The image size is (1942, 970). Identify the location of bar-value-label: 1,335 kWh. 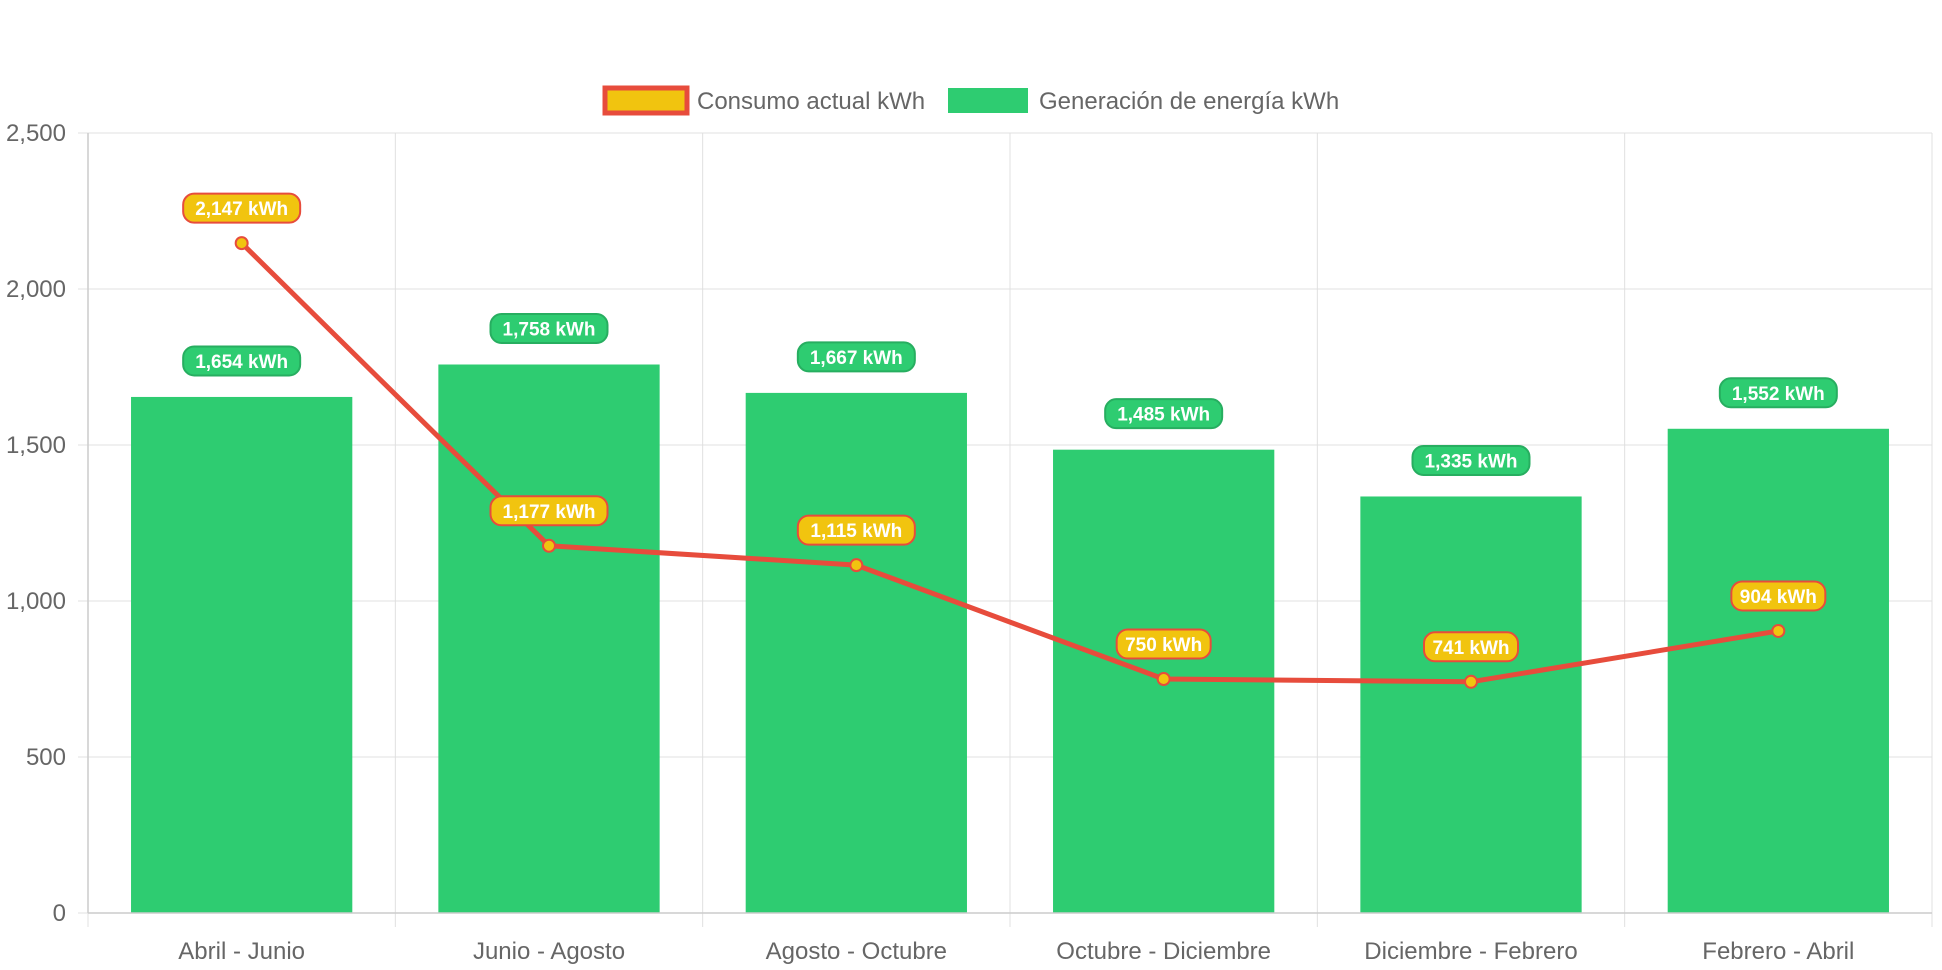
(1471, 460).